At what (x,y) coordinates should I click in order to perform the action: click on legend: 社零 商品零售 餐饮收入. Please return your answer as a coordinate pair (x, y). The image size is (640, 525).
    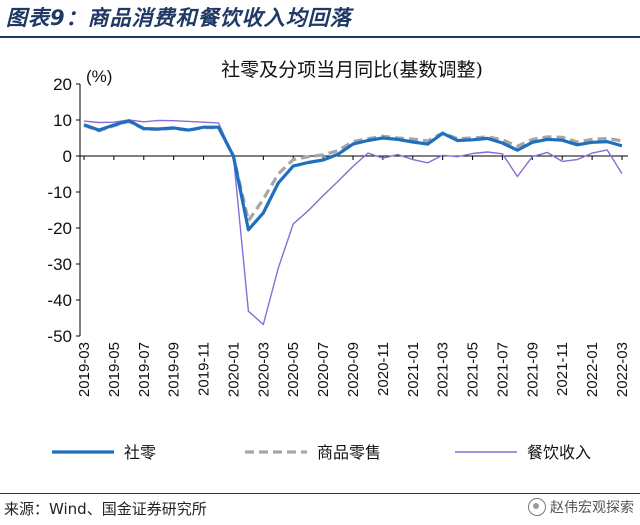
    Looking at the image, I should click on (321, 452).